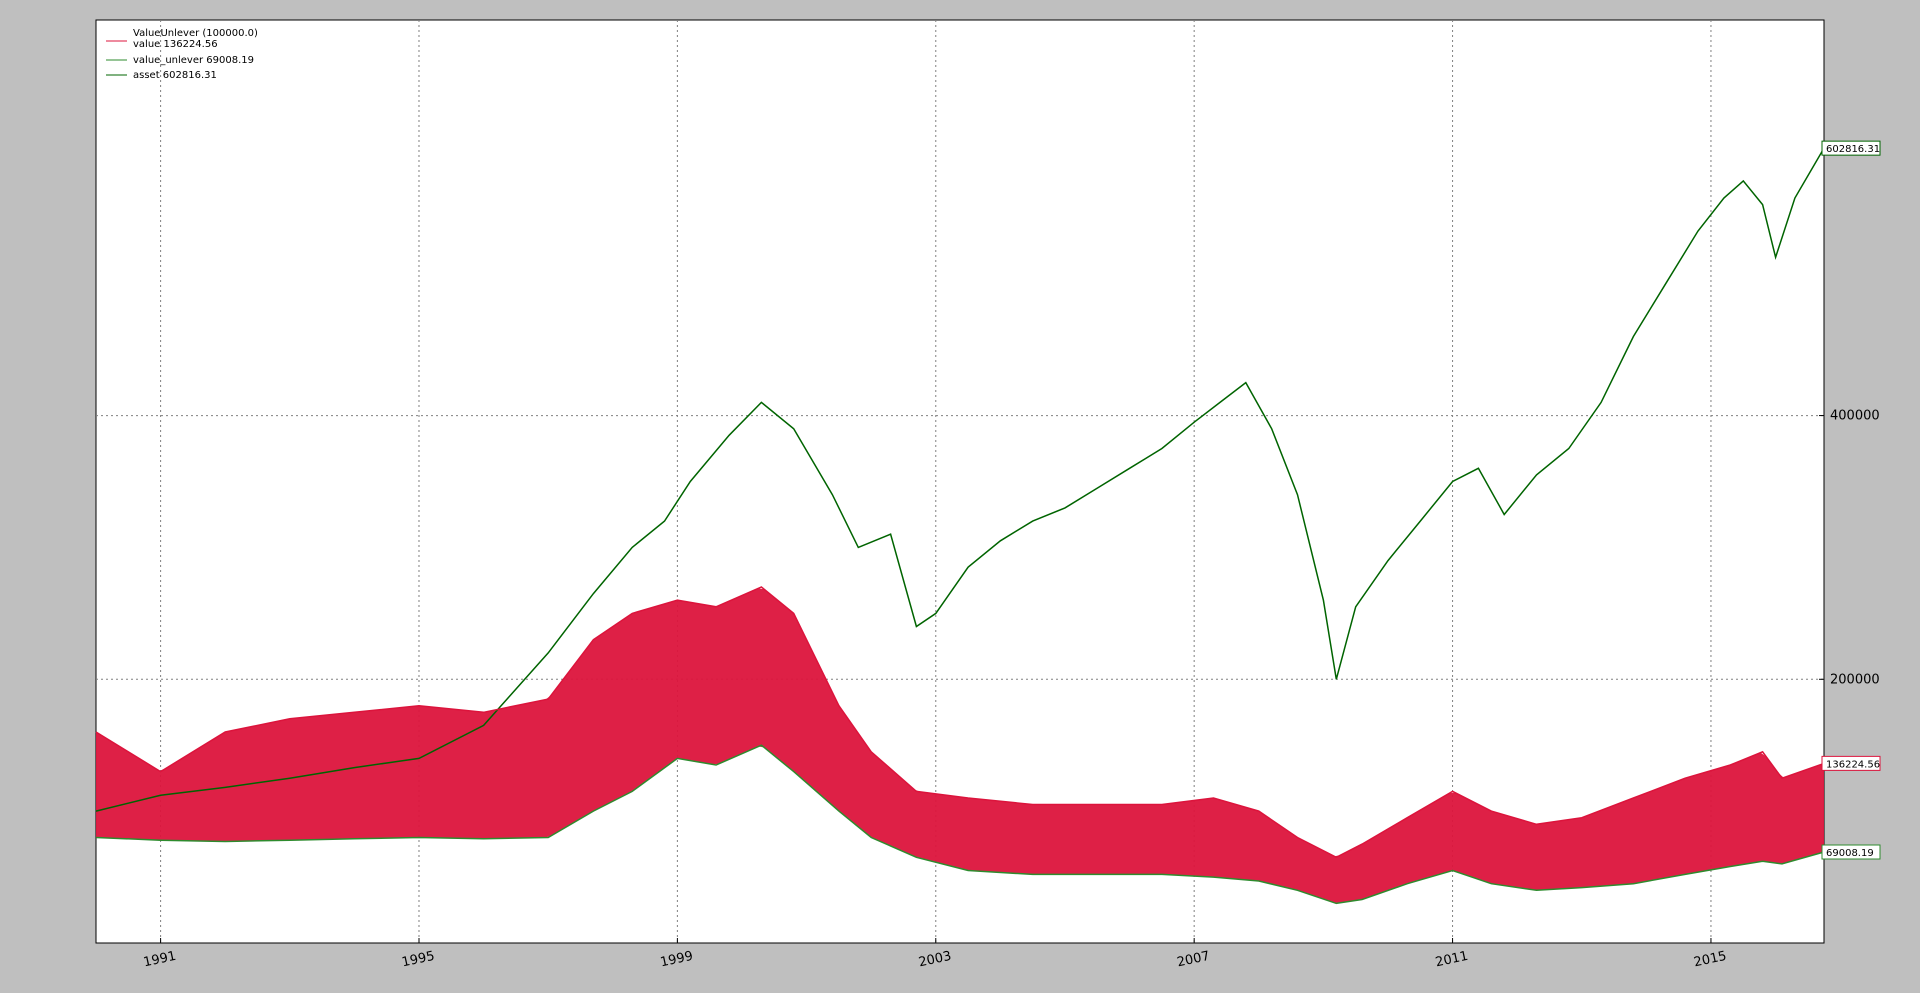 This screenshot has width=1920, height=993. What do you see at coordinates (1855, 416) in the screenshot?
I see `y-tick-label: 400000` at bounding box center [1855, 416].